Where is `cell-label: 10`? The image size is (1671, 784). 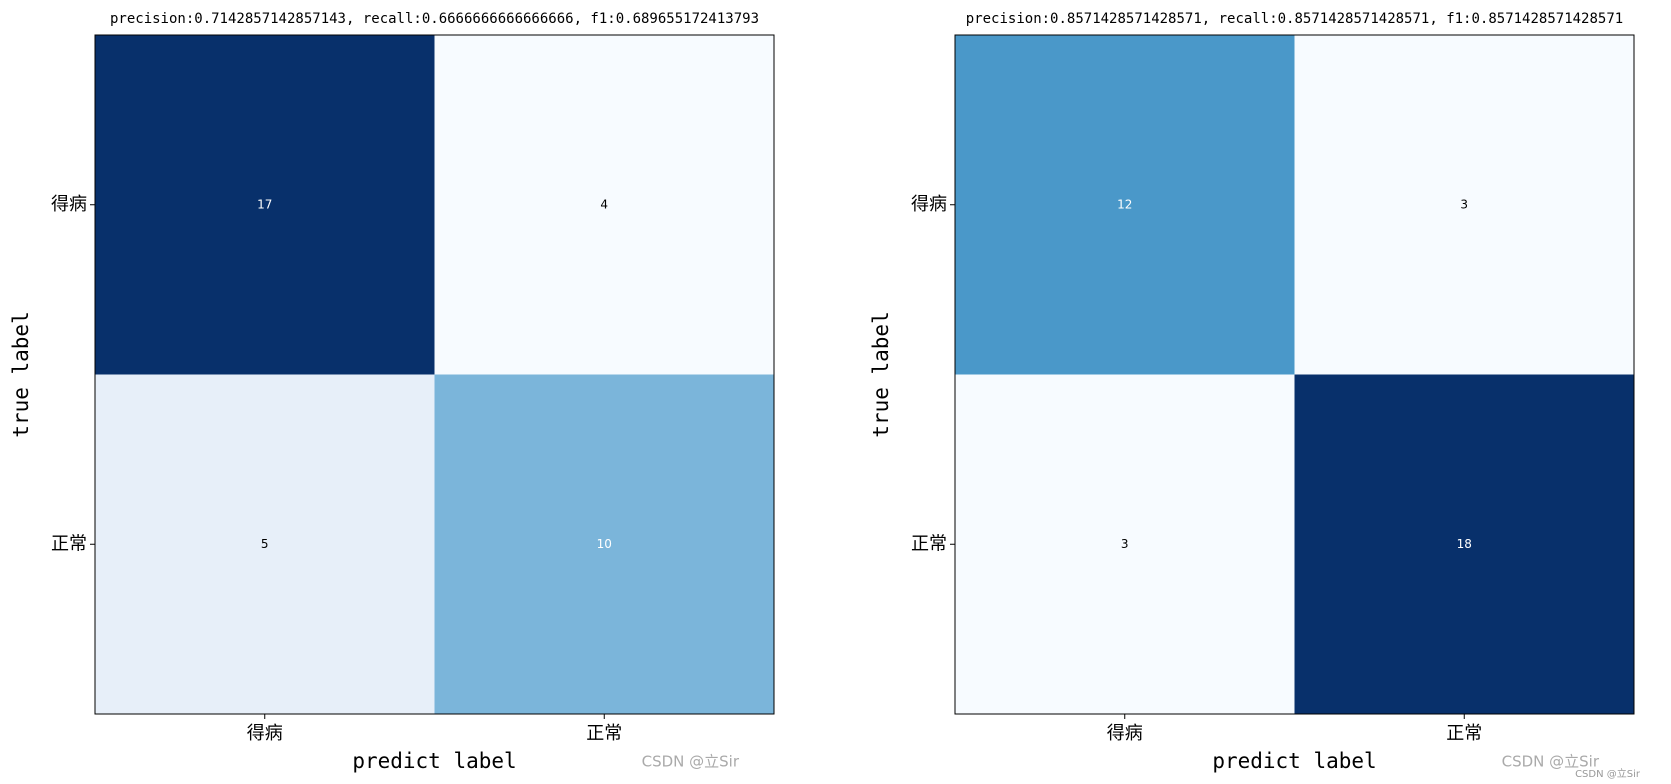 cell-label: 10 is located at coordinates (604, 544).